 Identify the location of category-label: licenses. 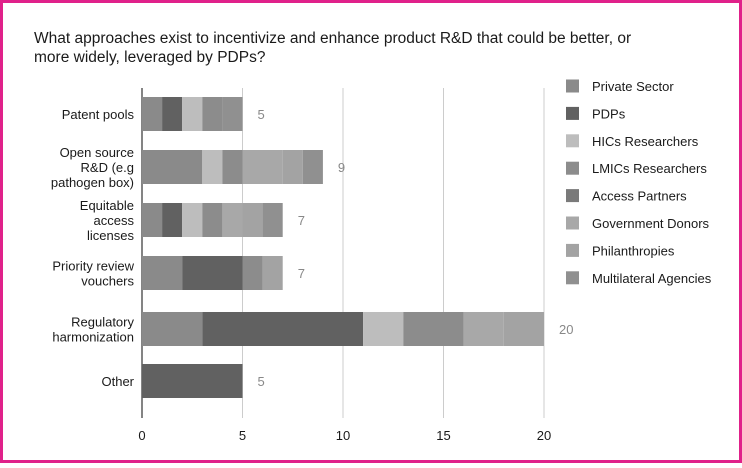
(110, 235).